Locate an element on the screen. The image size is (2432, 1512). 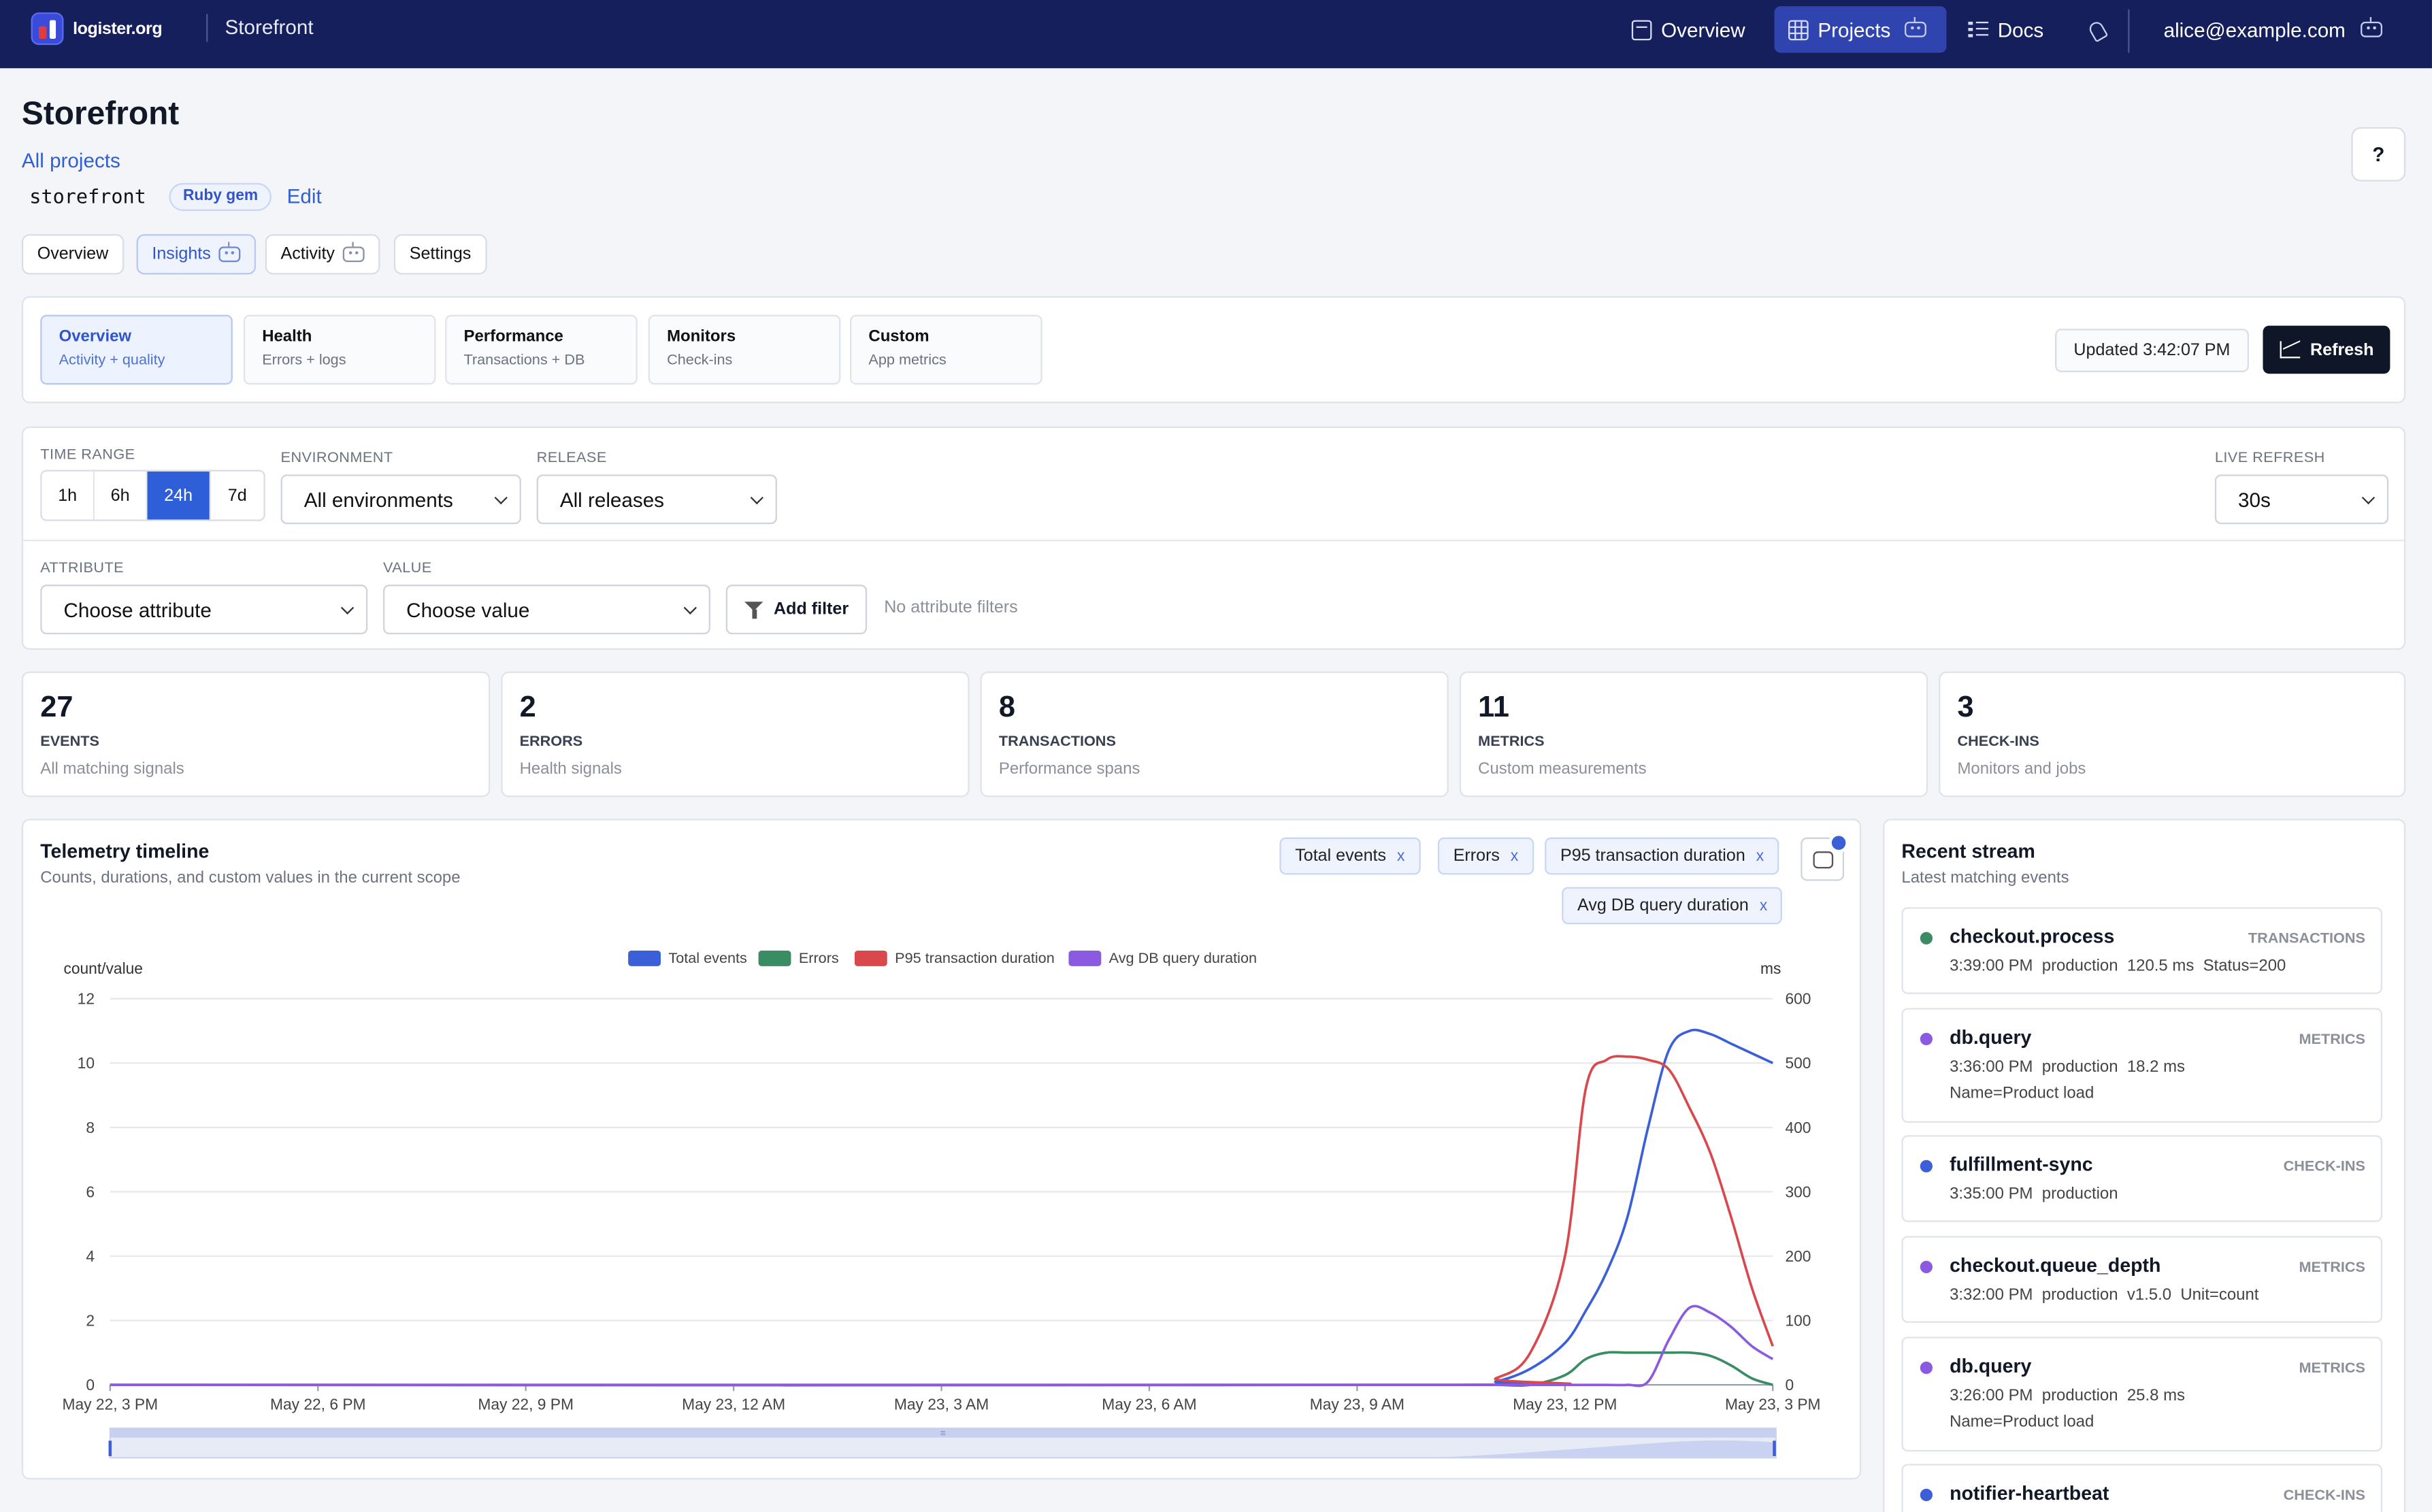
y-axis-title: count/value is located at coordinates (103, 968).